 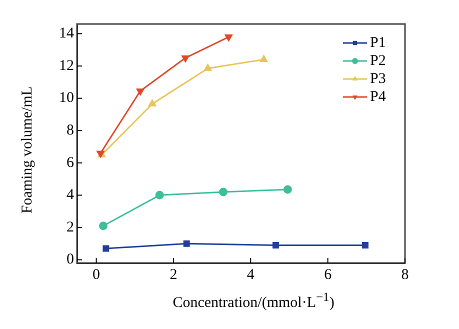 What do you see at coordinates (70, 260) in the screenshot?
I see `y-tick-label: 0` at bounding box center [70, 260].